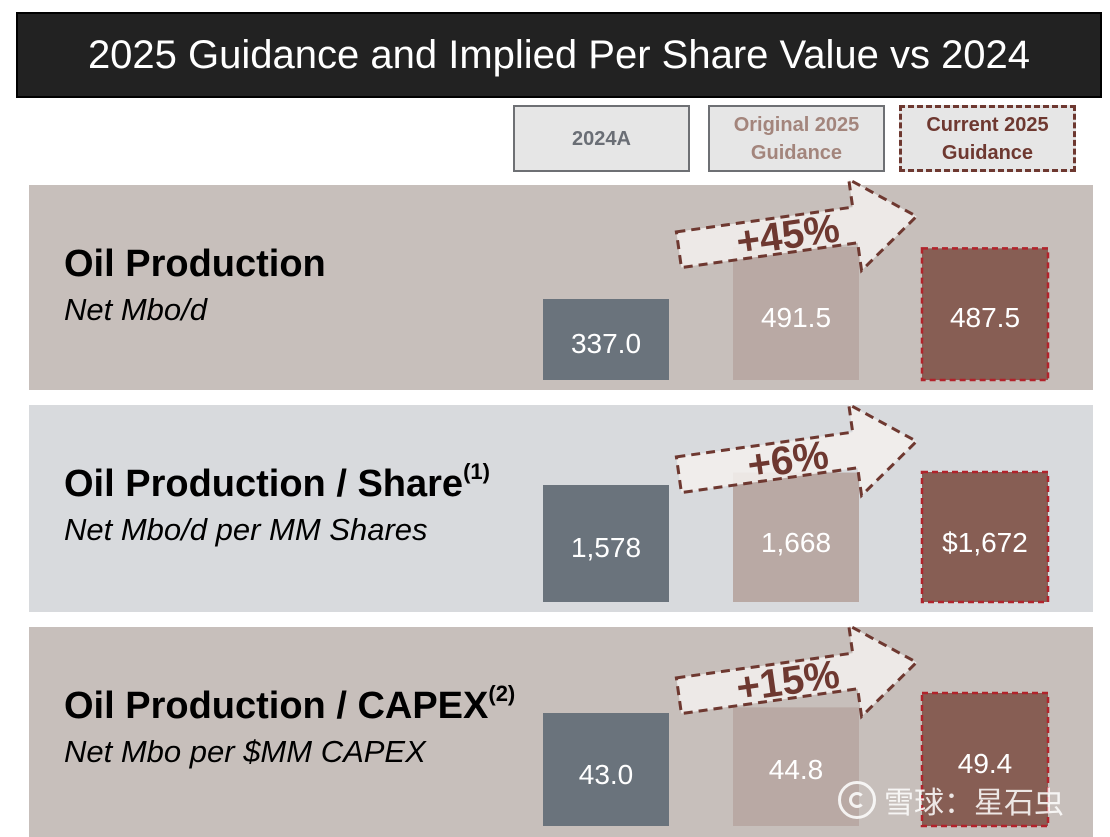  Describe the element at coordinates (606, 547) in the screenshot. I see `bar-value-label: 1,578` at that location.